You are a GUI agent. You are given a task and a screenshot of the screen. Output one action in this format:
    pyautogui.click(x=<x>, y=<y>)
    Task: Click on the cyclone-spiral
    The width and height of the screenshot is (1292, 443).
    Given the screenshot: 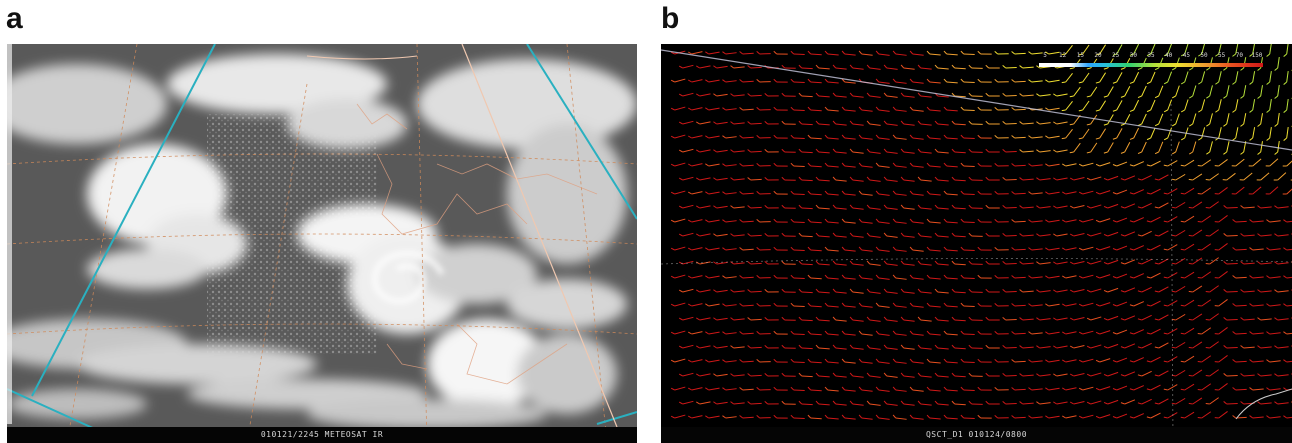 What is the action you would take?
    pyautogui.click(x=408, y=277)
    